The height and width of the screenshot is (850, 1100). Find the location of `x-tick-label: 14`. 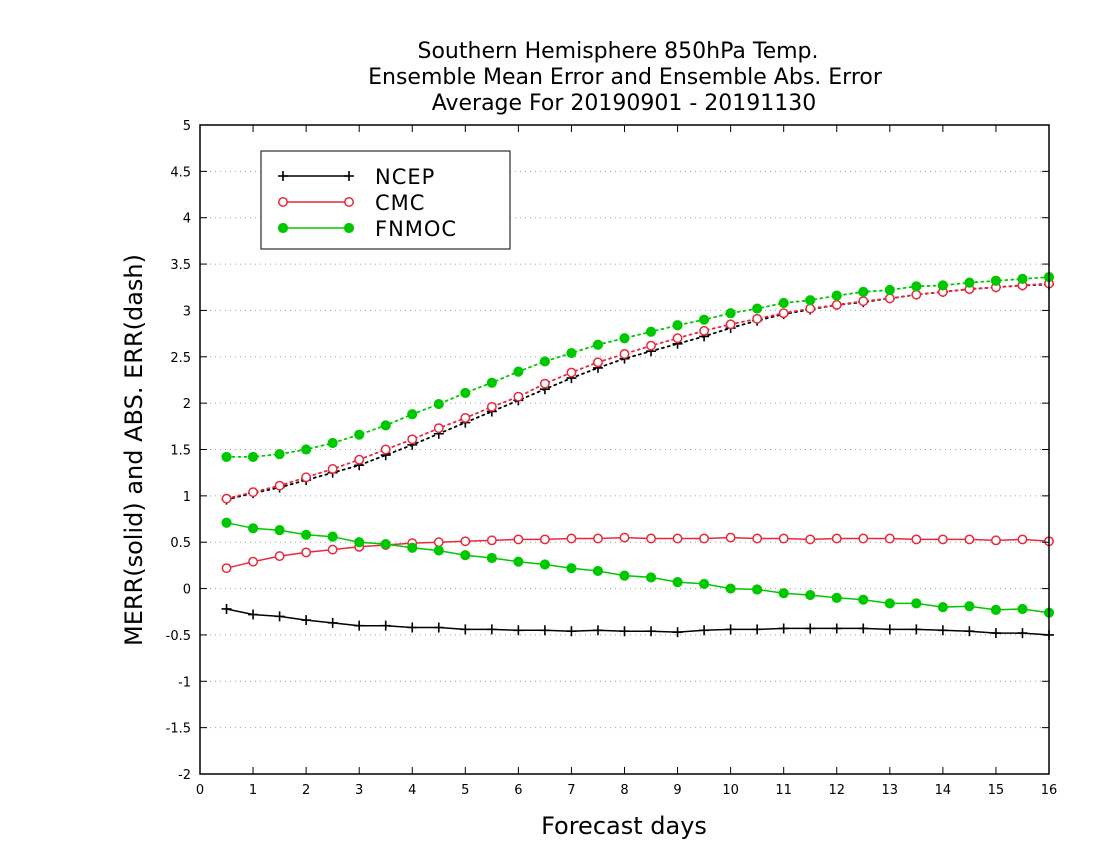

x-tick-label: 14 is located at coordinates (943, 790).